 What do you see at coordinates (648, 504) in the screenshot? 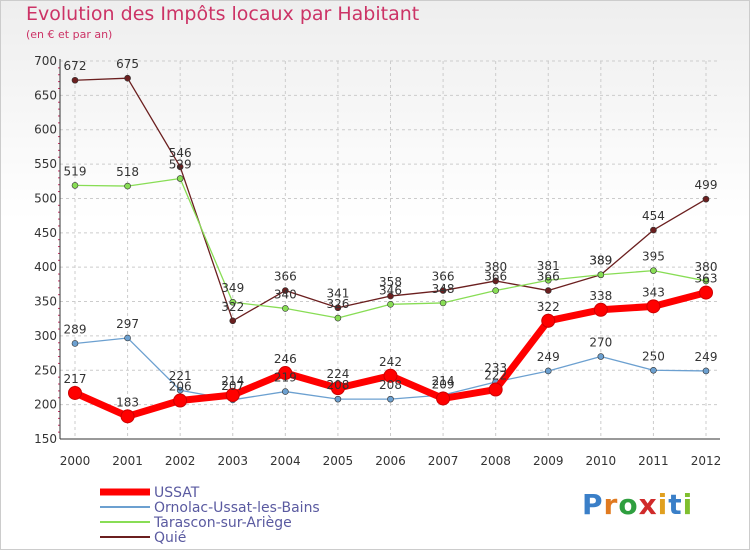
I see `logo-letter: x` at bounding box center [648, 504].